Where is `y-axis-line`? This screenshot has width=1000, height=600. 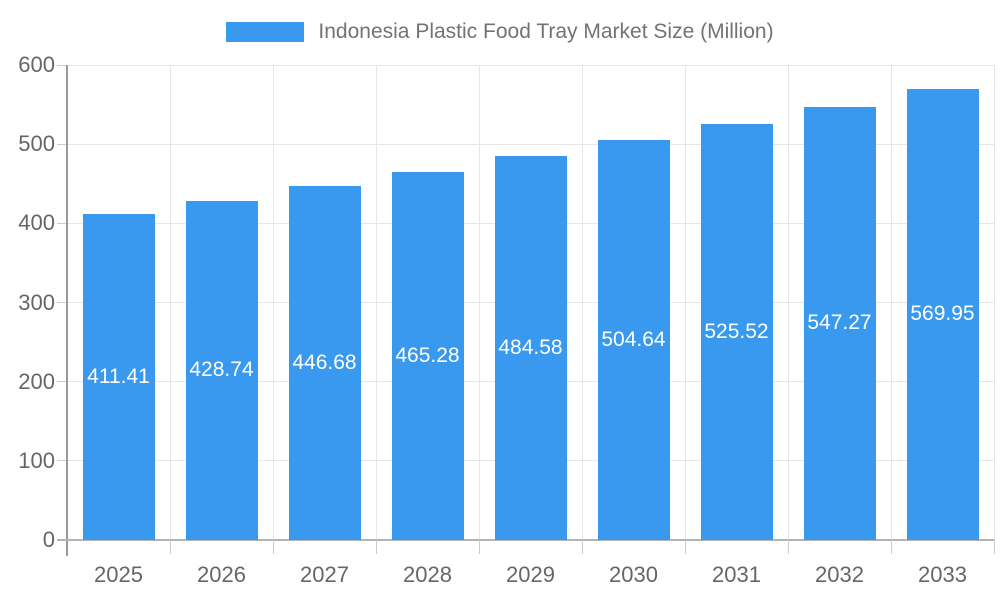
y-axis-line is located at coordinates (67, 310).